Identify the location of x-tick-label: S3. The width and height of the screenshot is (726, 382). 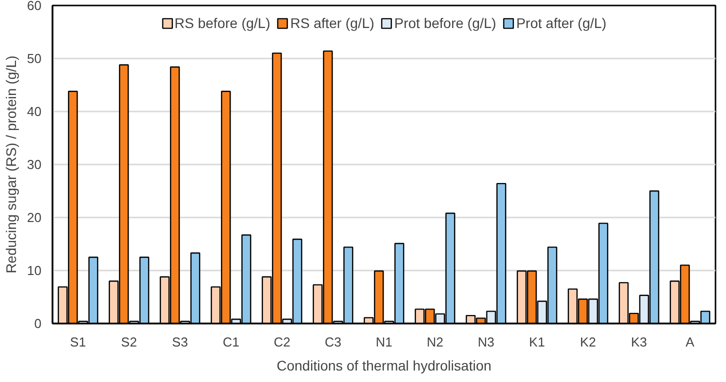
(180, 342).